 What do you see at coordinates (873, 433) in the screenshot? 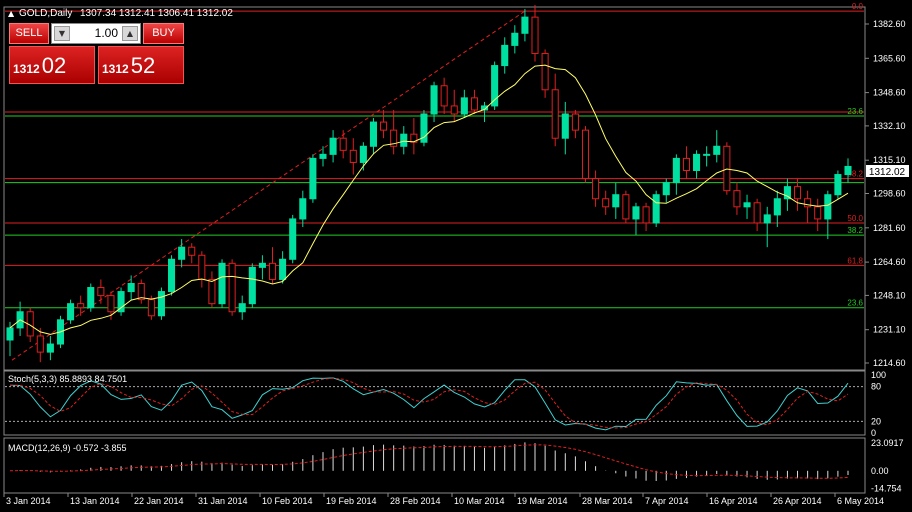
I see `stoch-tick-label: 0` at bounding box center [873, 433].